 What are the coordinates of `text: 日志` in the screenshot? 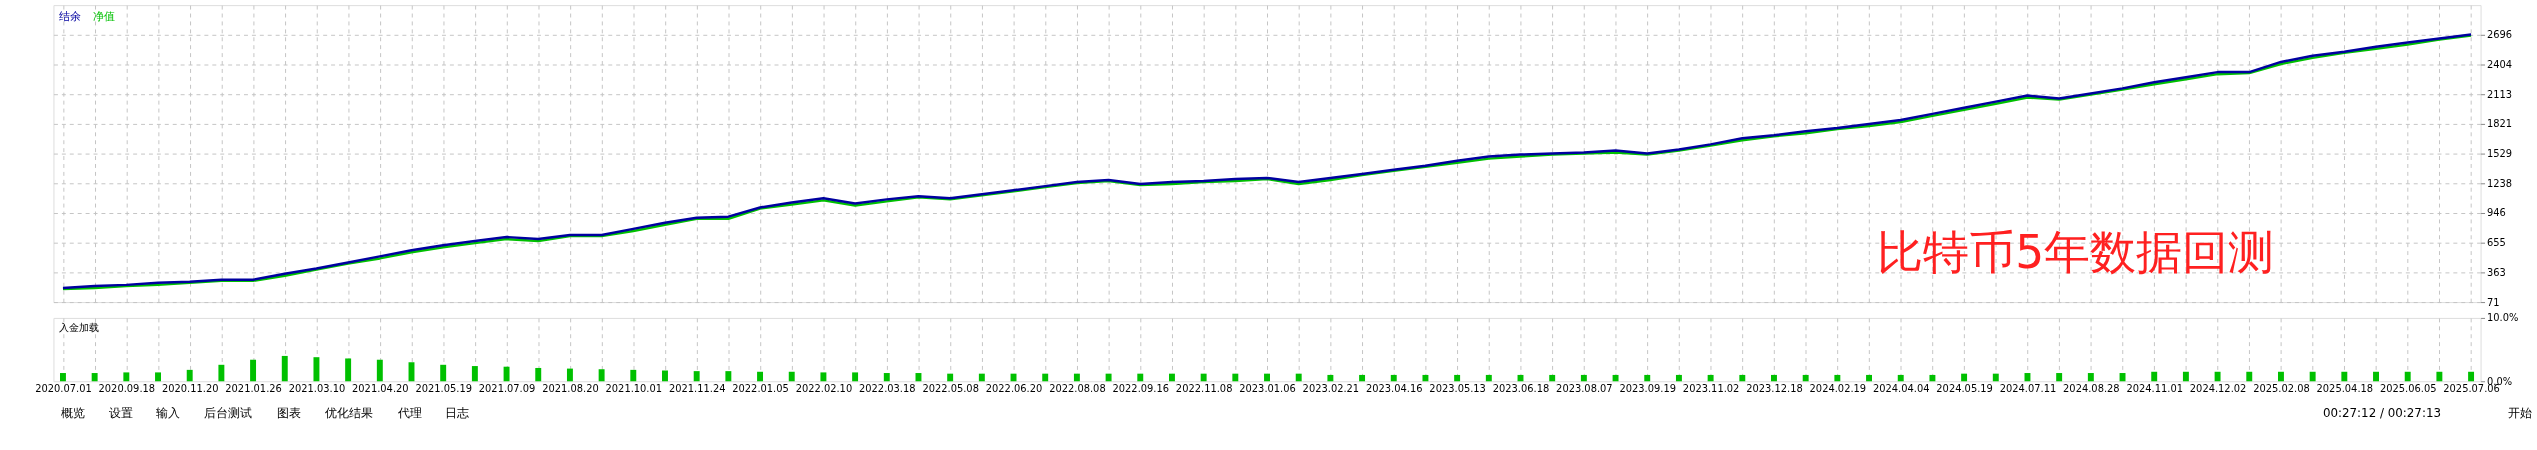 It's located at (457, 412).